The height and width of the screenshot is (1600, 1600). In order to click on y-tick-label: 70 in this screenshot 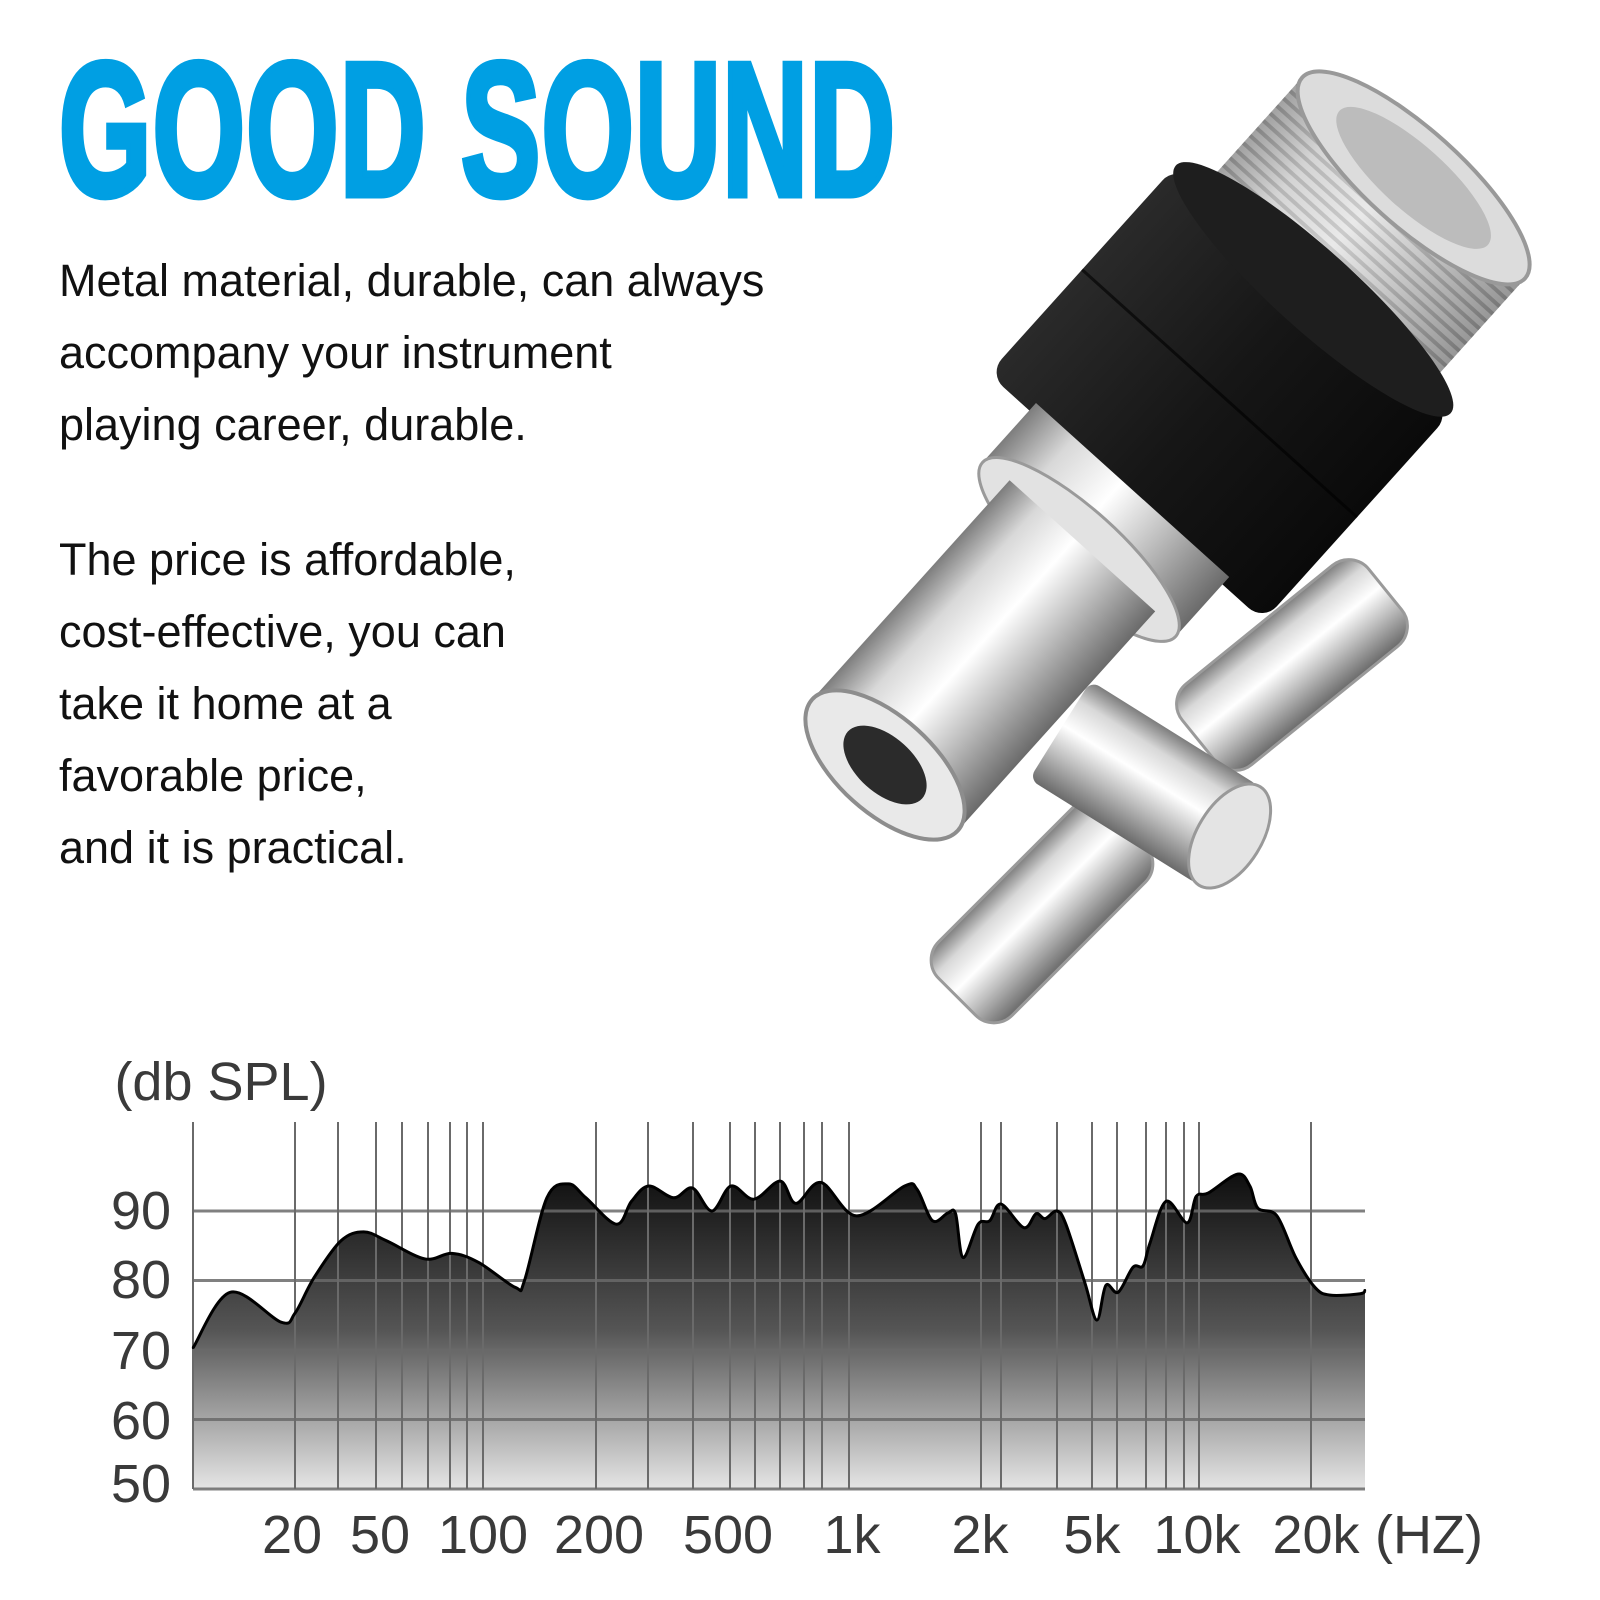, I will do `click(141, 1351)`.